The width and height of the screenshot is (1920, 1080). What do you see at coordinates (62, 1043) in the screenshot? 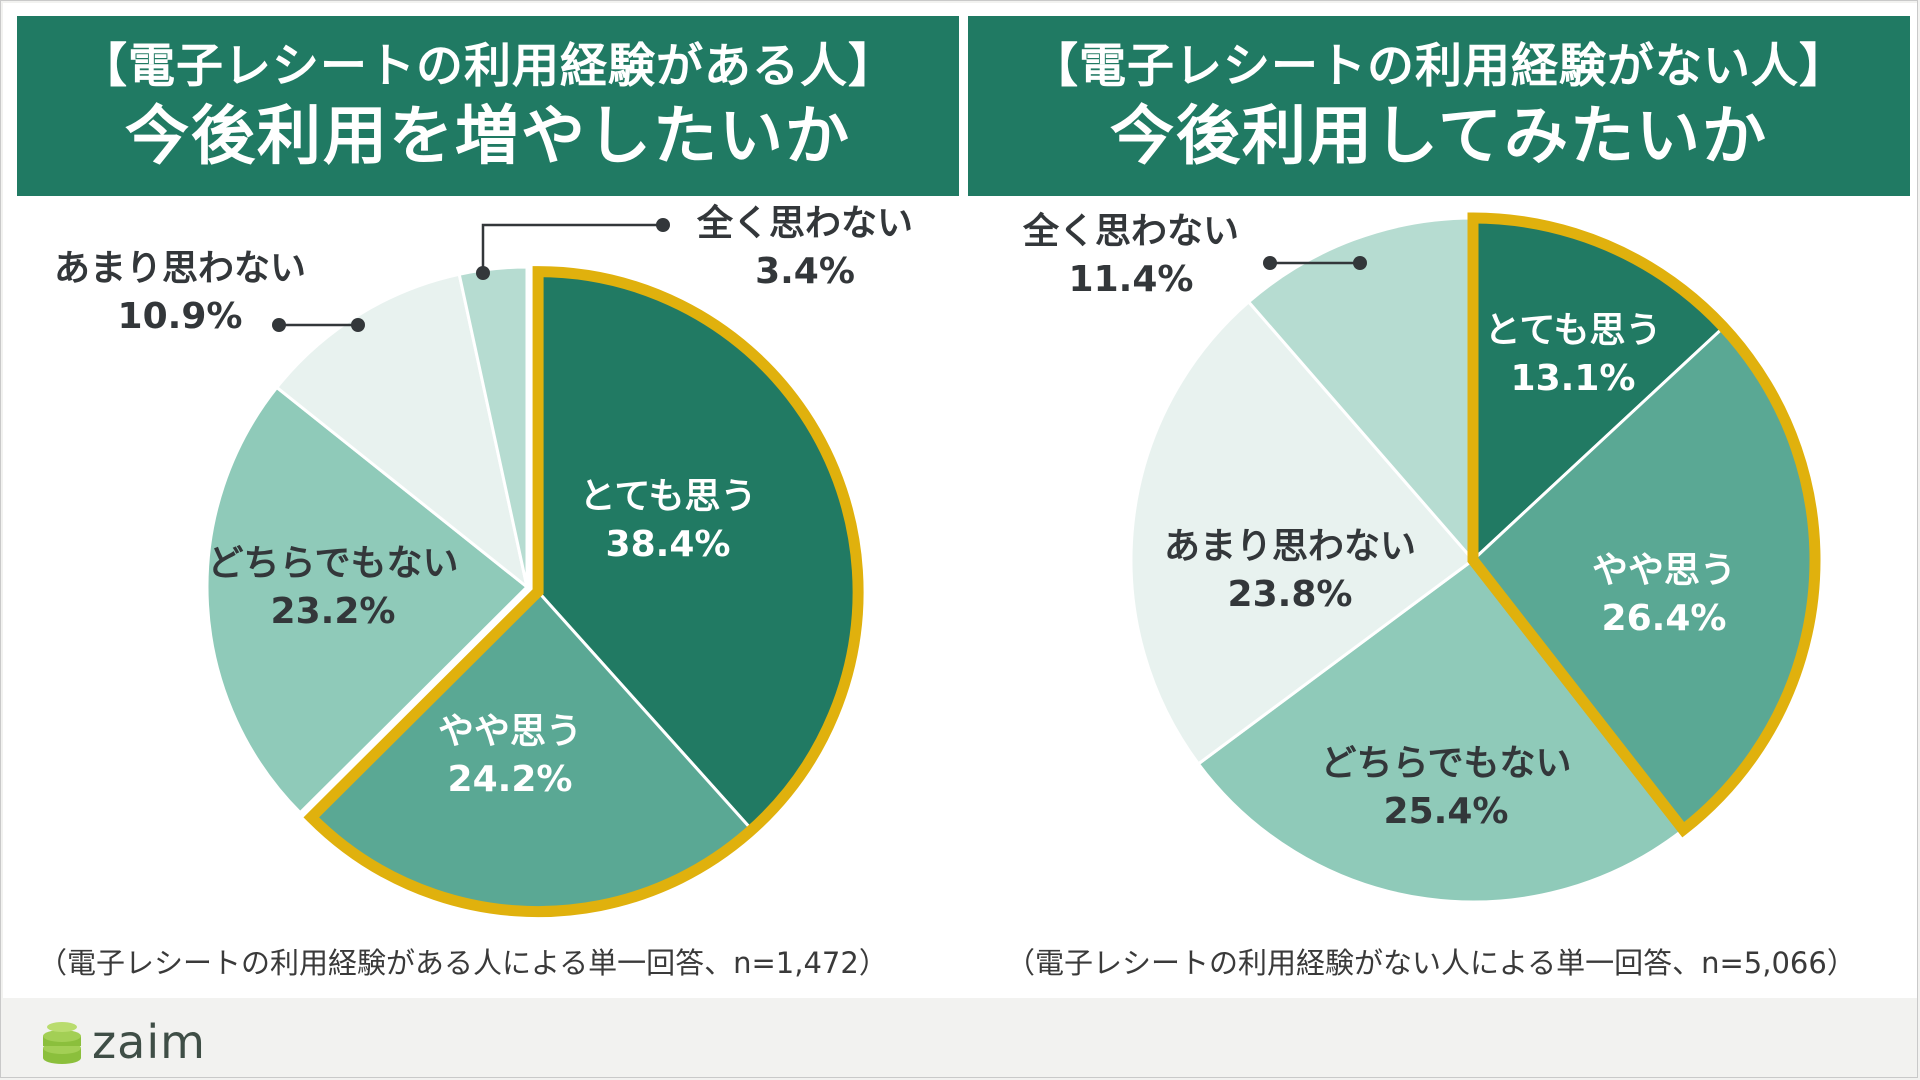
I see `coin-stack-icon` at bounding box center [62, 1043].